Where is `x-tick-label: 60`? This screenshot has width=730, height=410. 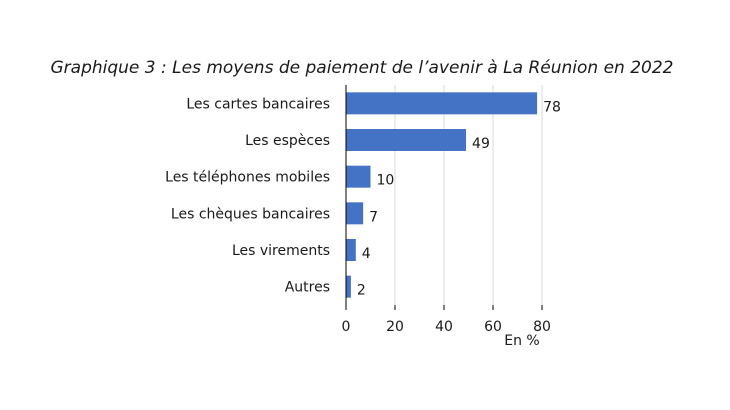
x-tick-label: 60 is located at coordinates (493, 327).